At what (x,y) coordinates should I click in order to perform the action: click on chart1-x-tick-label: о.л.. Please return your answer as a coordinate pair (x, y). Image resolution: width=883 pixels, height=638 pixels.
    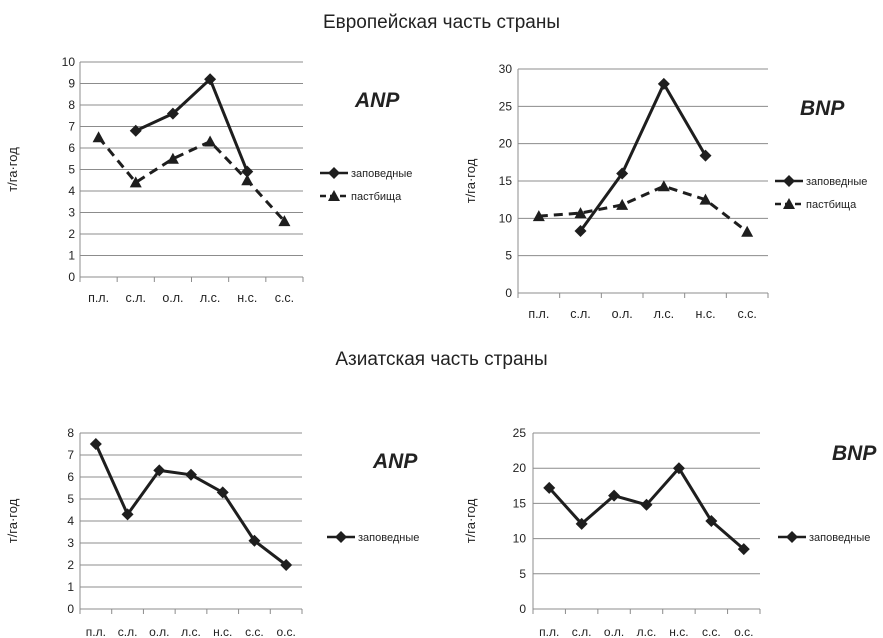
    Looking at the image, I should click on (172, 298).